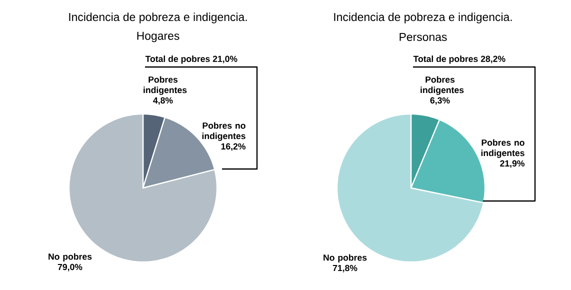 The width and height of the screenshot is (571, 290). I want to click on chart-subtitle: Personas, so click(423, 37).